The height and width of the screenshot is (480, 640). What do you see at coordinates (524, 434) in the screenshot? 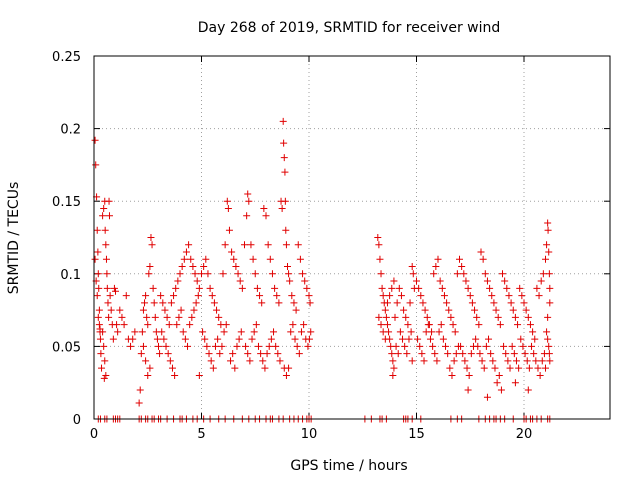
I see `x-tick-label: 20` at bounding box center [524, 434].